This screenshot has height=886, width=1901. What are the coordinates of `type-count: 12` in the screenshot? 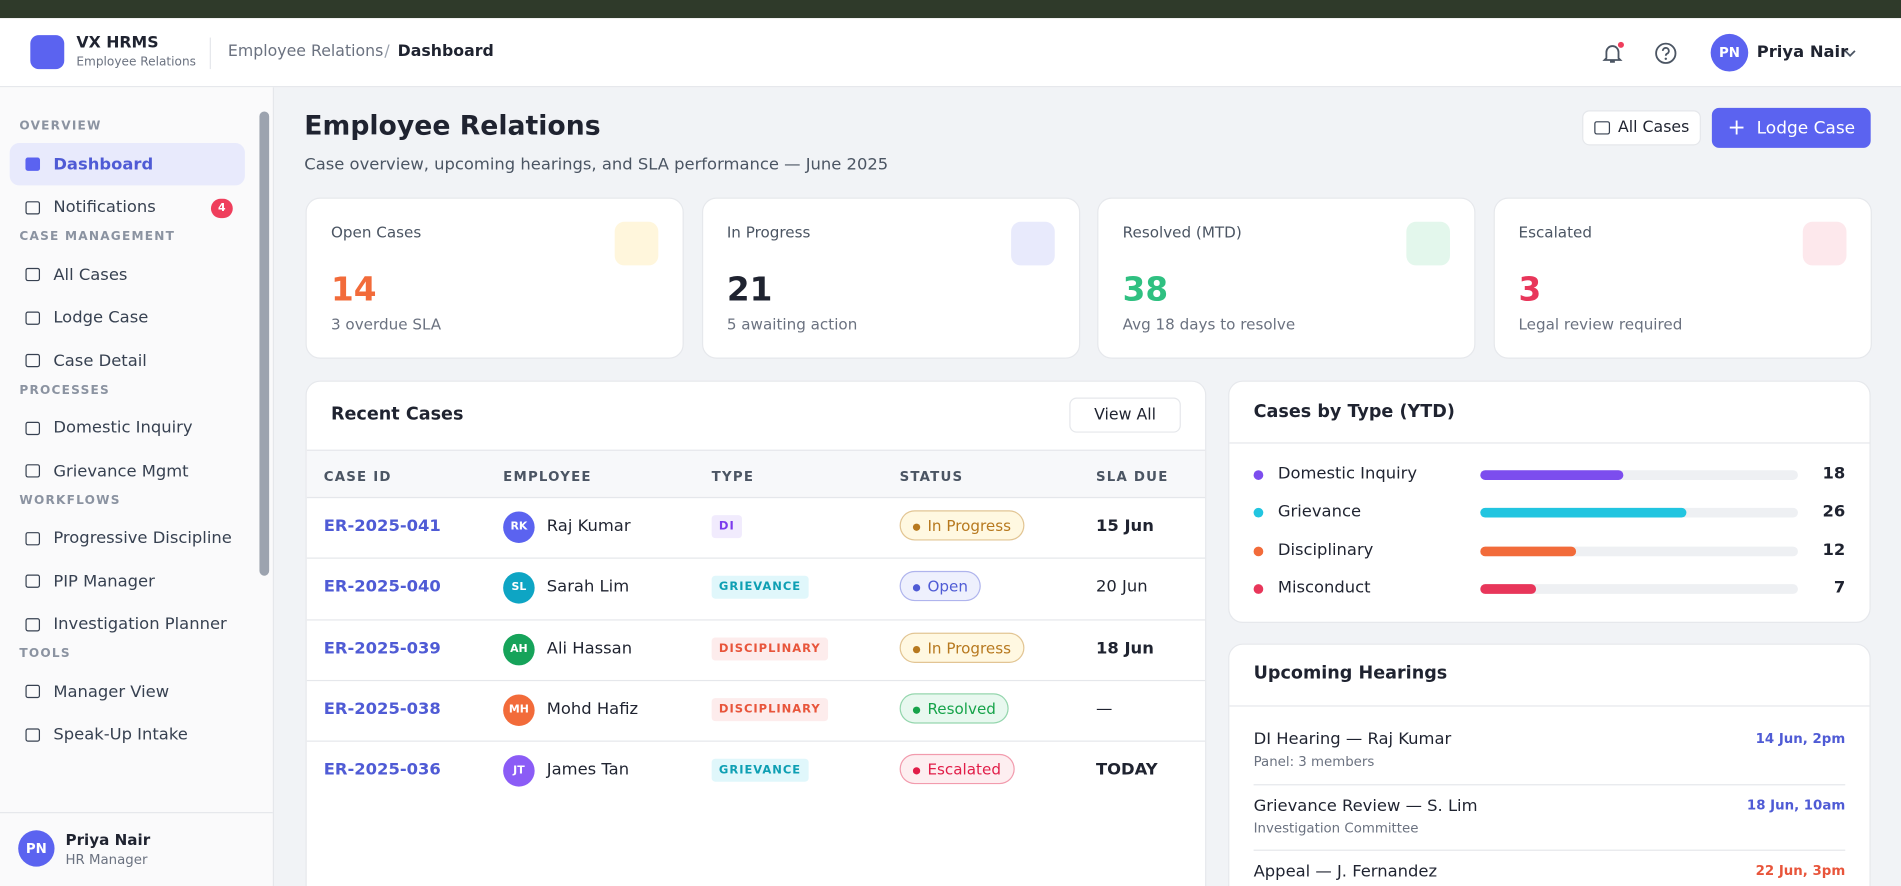 It's located at (1834, 550).